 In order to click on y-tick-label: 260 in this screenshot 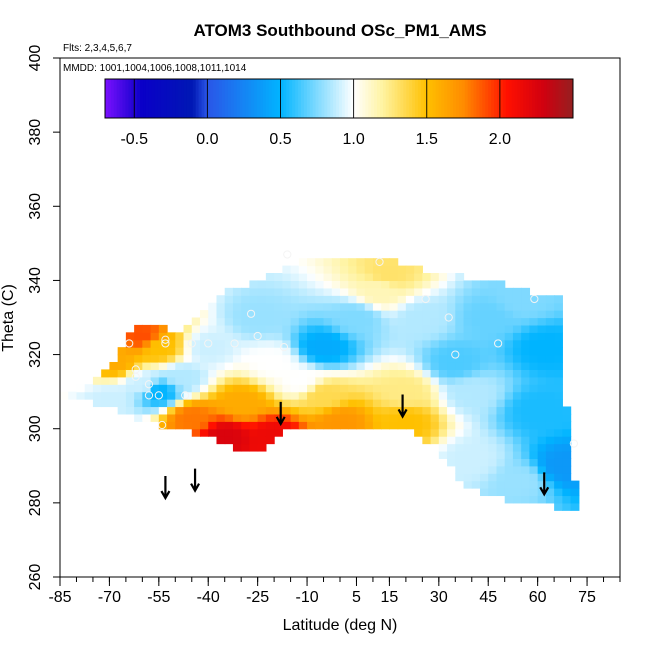, I will do `click(35, 577)`.